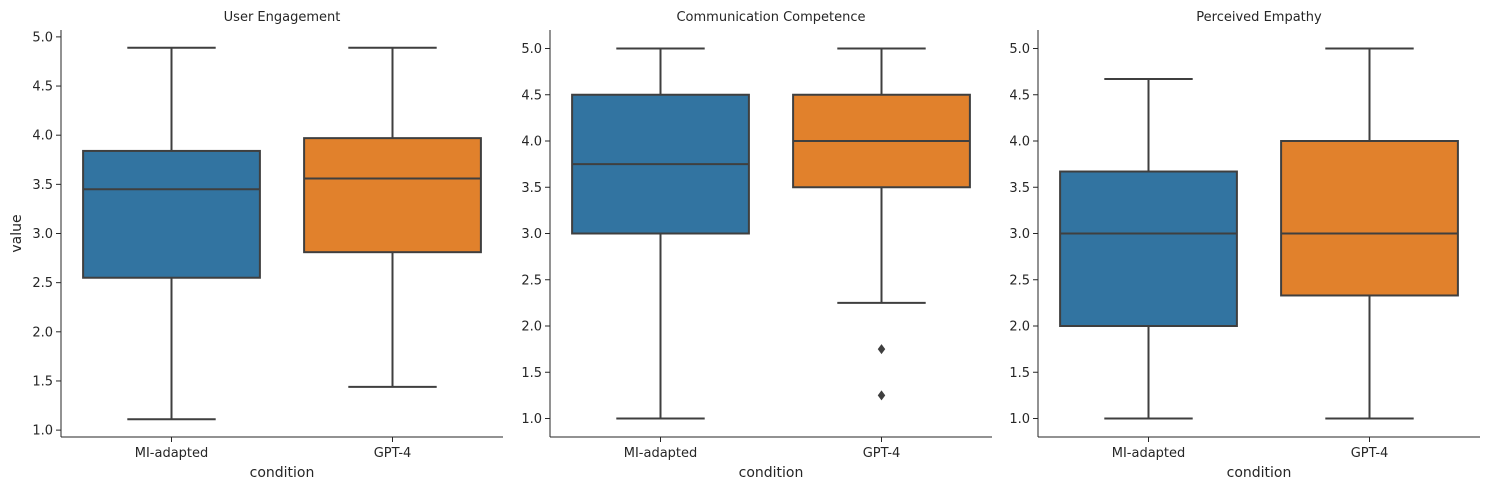 Image resolution: width=1489 pixels, height=490 pixels. What do you see at coordinates (17, 233) in the screenshot?
I see `y-axis-label: value` at bounding box center [17, 233].